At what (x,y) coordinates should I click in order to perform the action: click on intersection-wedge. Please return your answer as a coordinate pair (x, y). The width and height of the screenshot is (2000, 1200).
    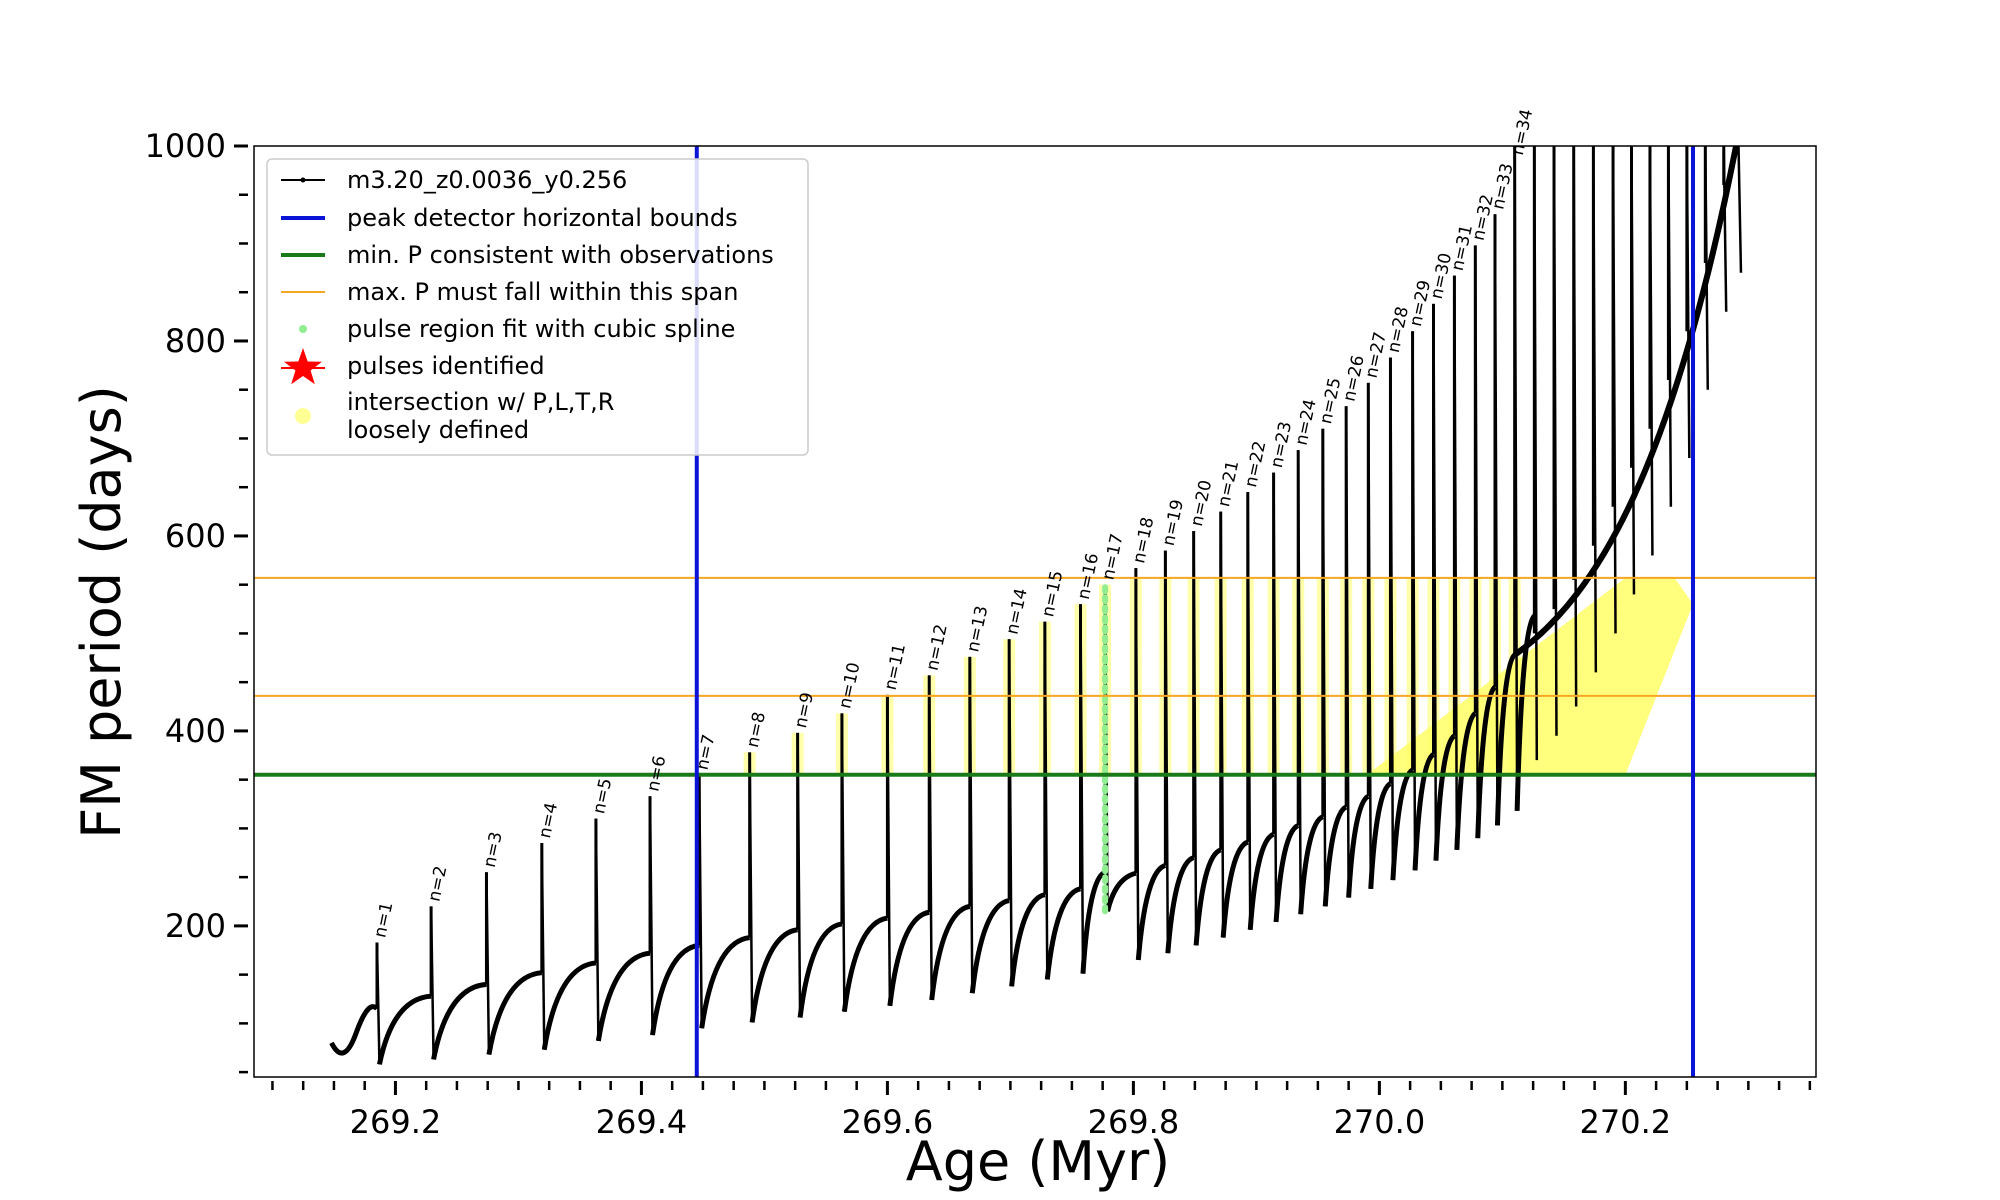
    Looking at the image, I should click on (1530, 676).